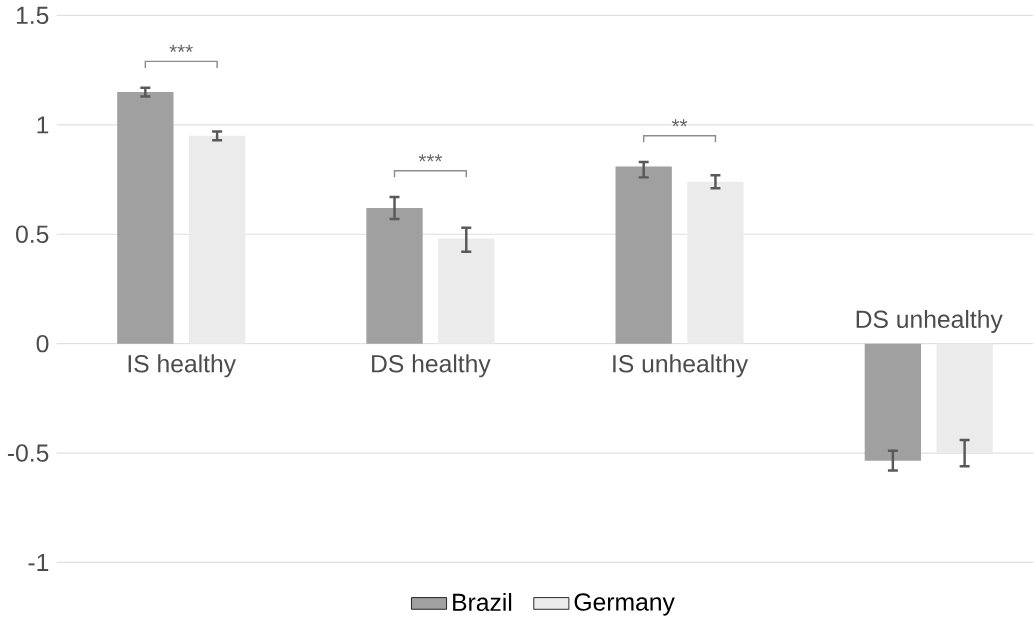 This screenshot has width=1034, height=622. Describe the element at coordinates (28, 453) in the screenshot. I see `y-tick-label: -0.5` at that location.